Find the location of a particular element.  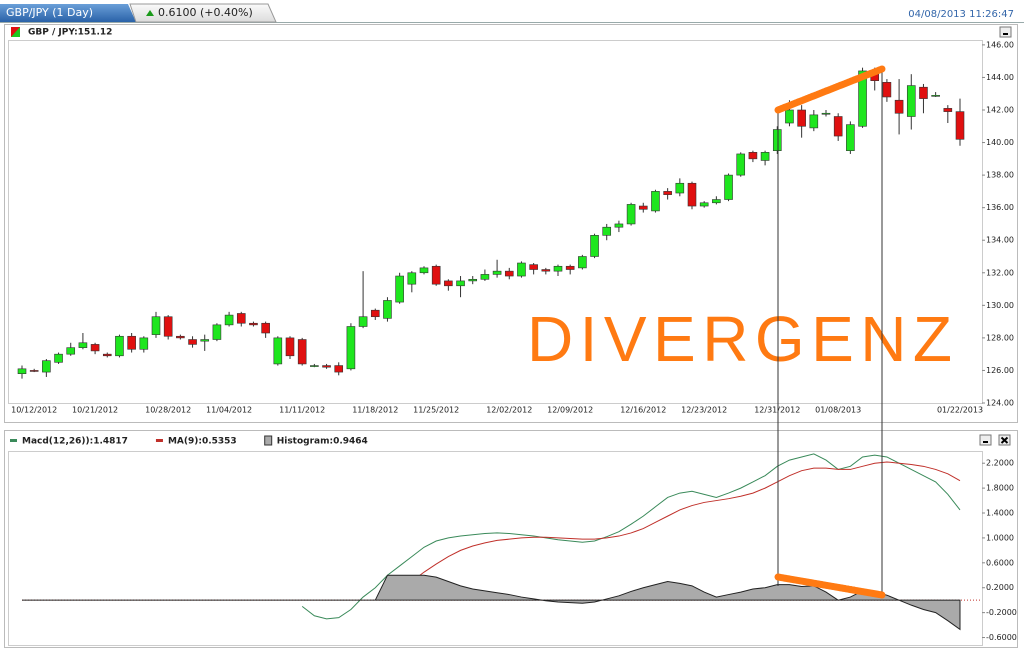

x-tick-label: 12/23/2012 is located at coordinates (704, 410).